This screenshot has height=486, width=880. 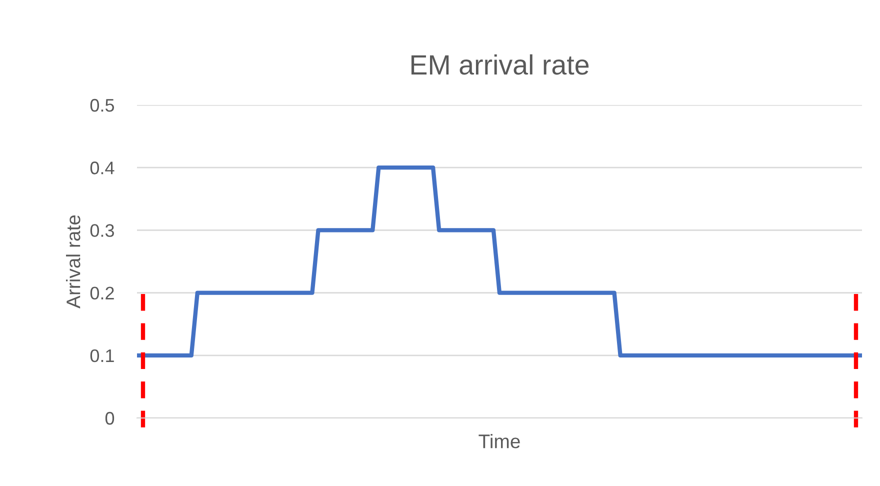 I want to click on y-tick-label: 0.3, so click(x=102, y=230).